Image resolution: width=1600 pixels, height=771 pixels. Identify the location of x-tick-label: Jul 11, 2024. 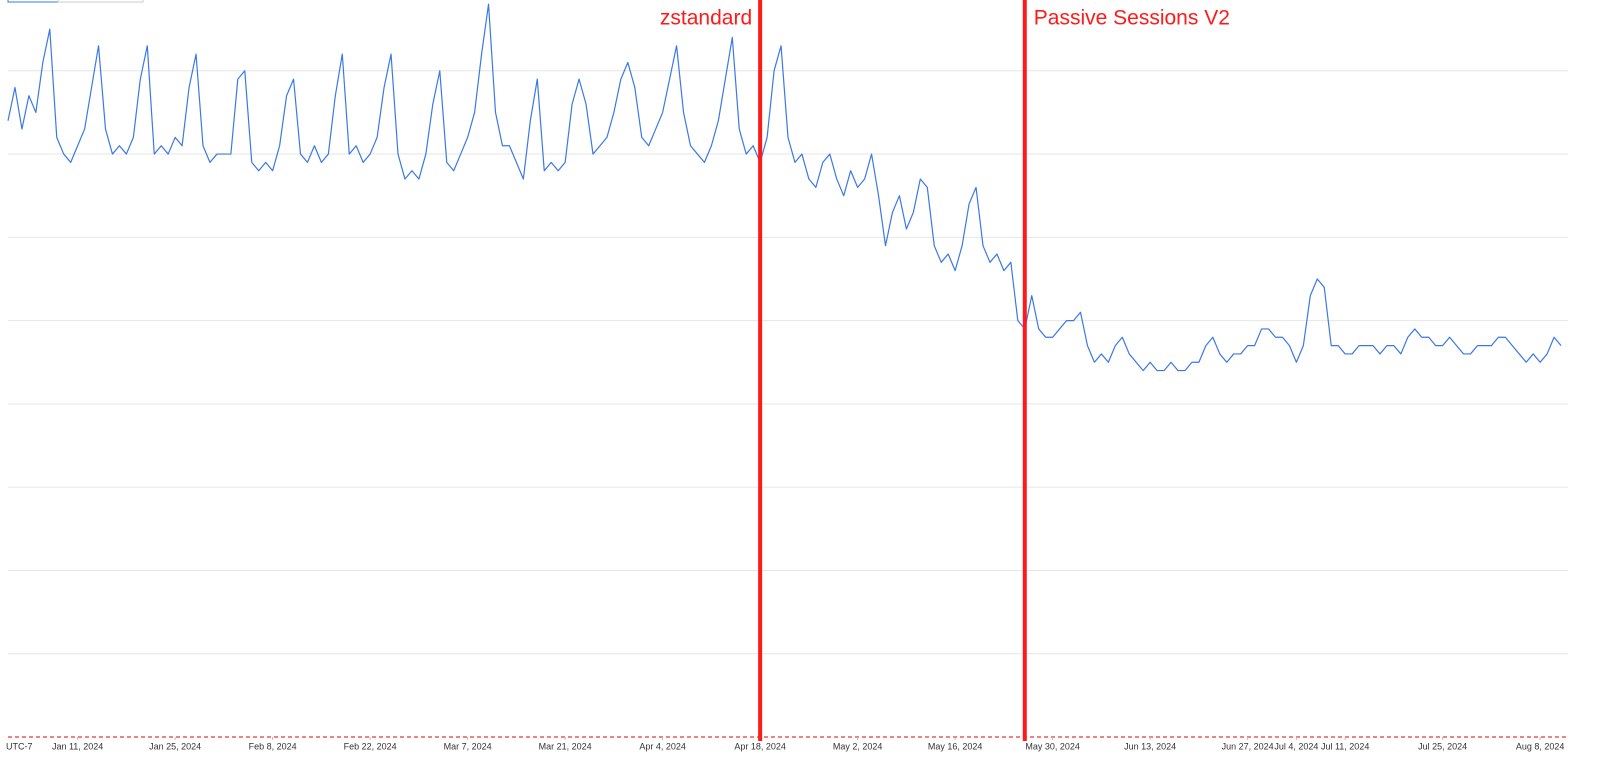
(1345, 746).